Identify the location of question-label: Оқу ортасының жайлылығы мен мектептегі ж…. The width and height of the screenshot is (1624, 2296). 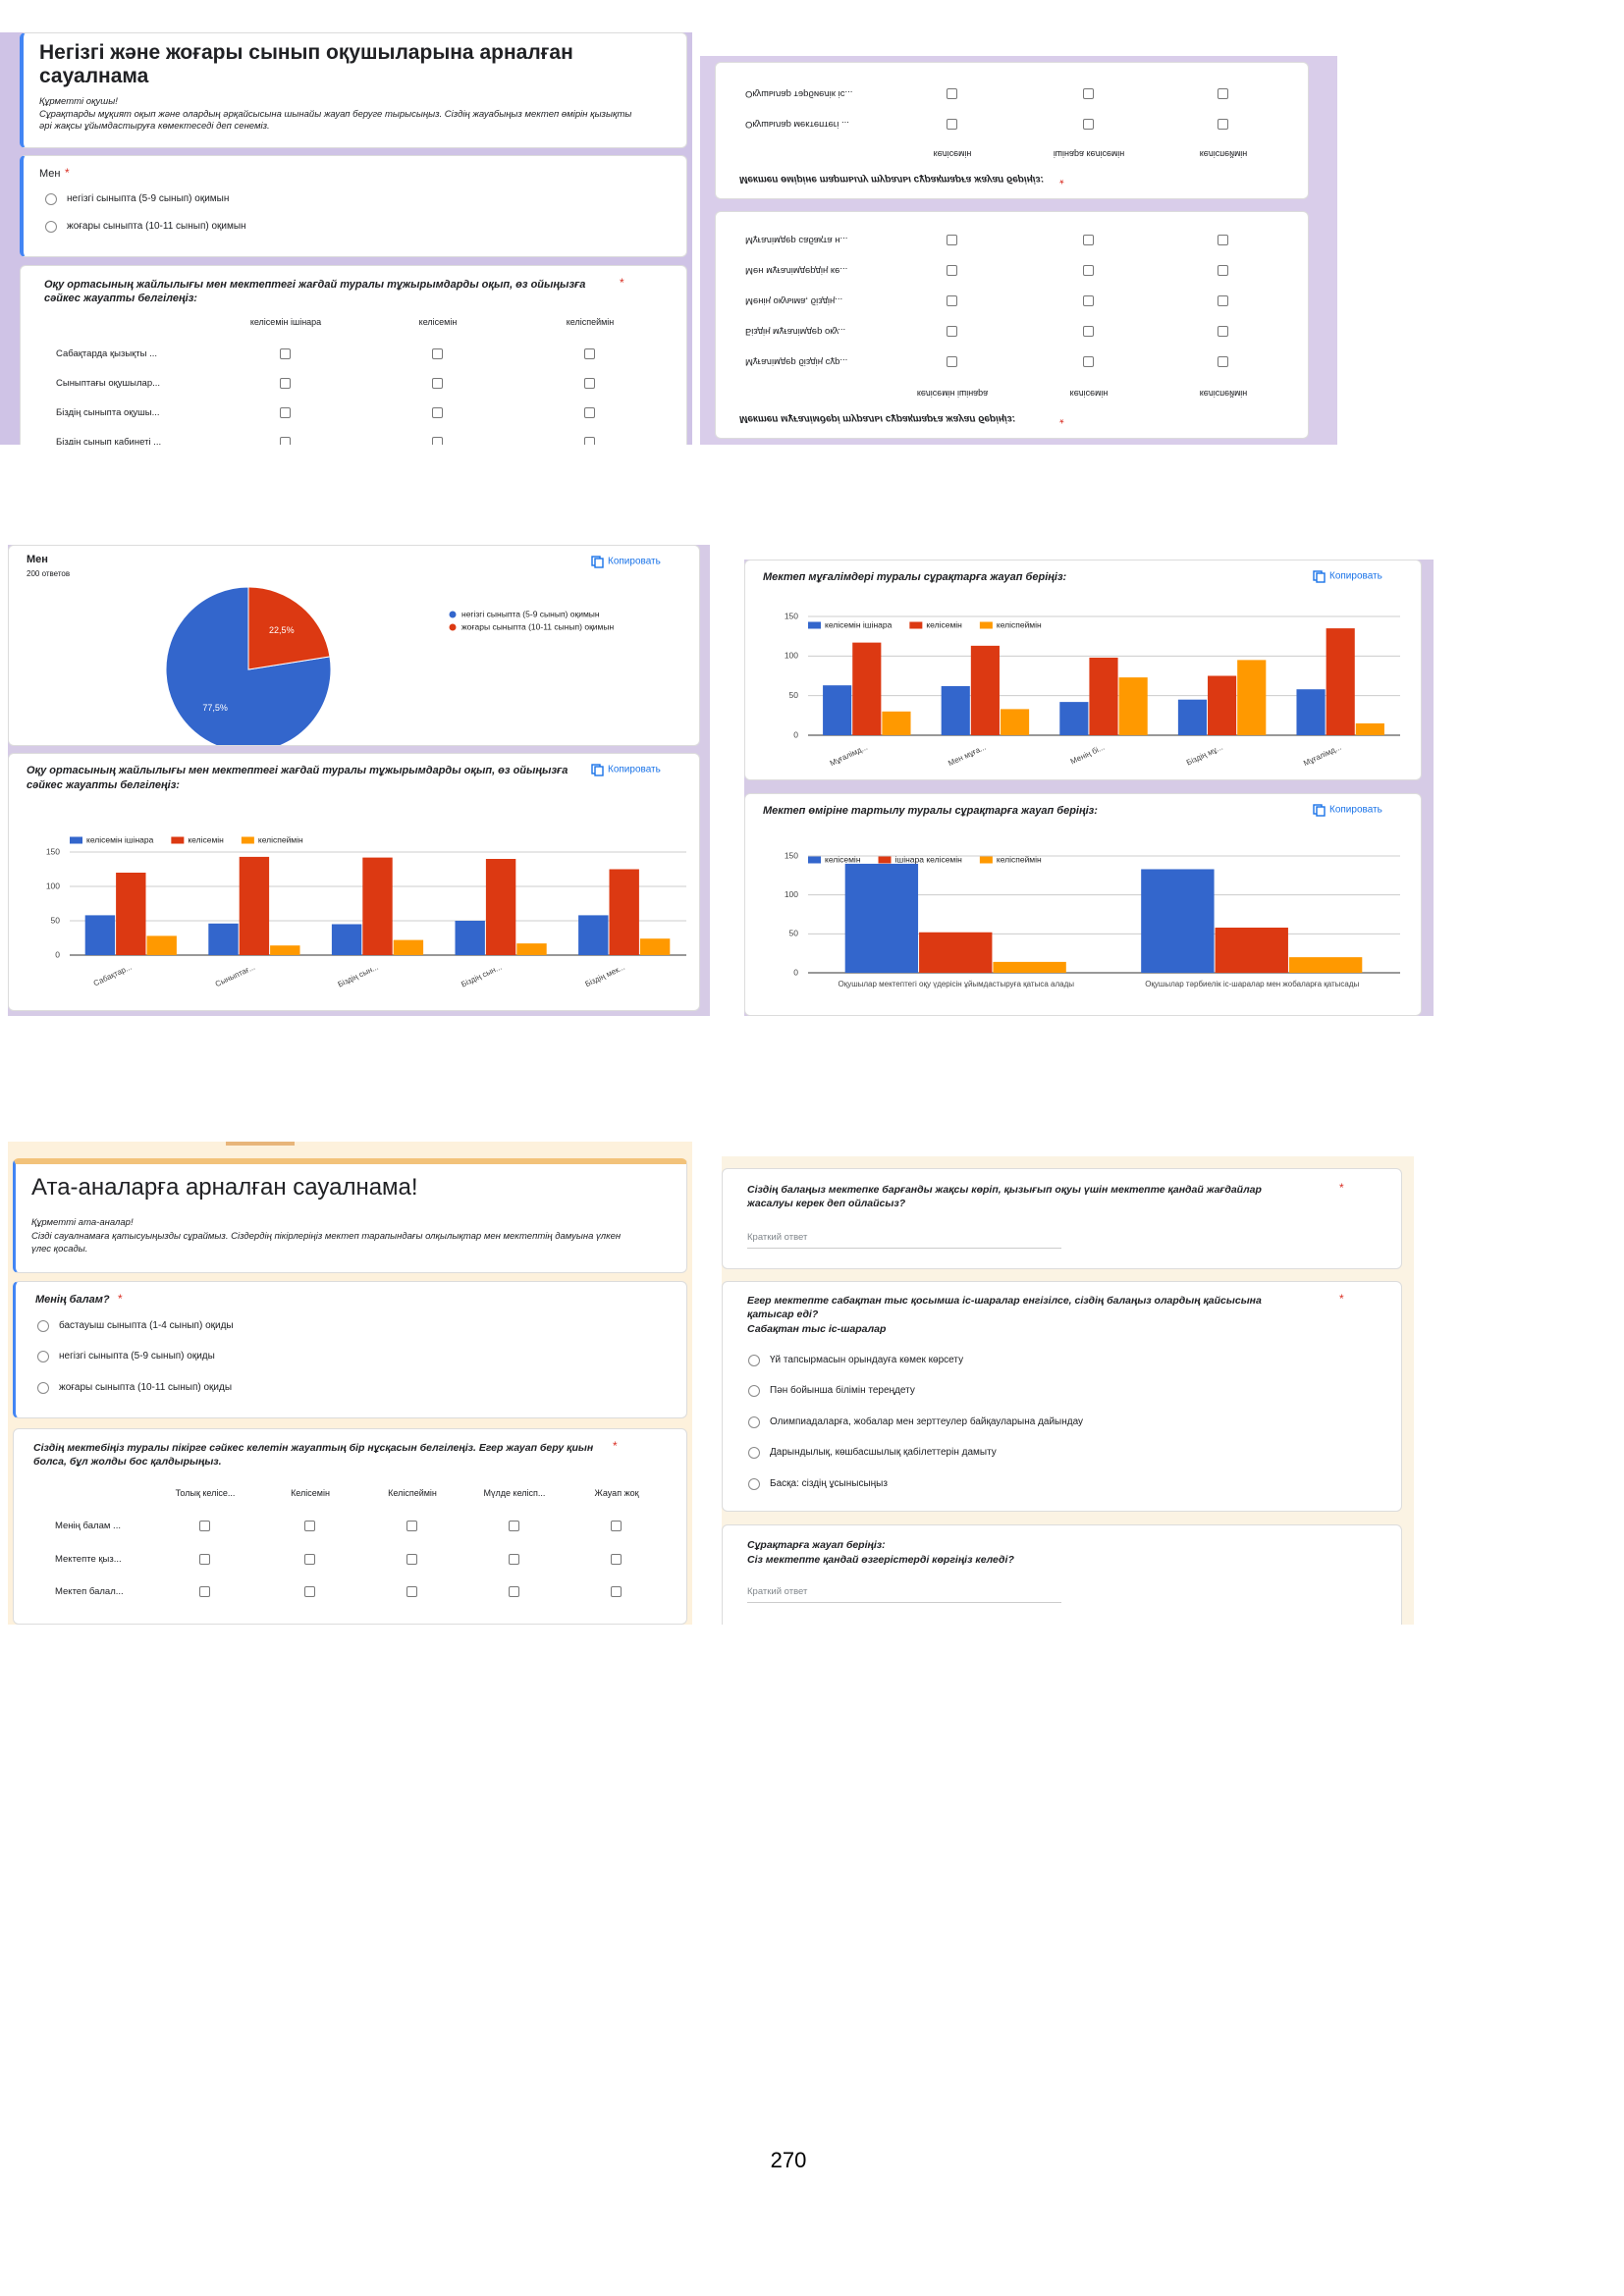
(315, 292).